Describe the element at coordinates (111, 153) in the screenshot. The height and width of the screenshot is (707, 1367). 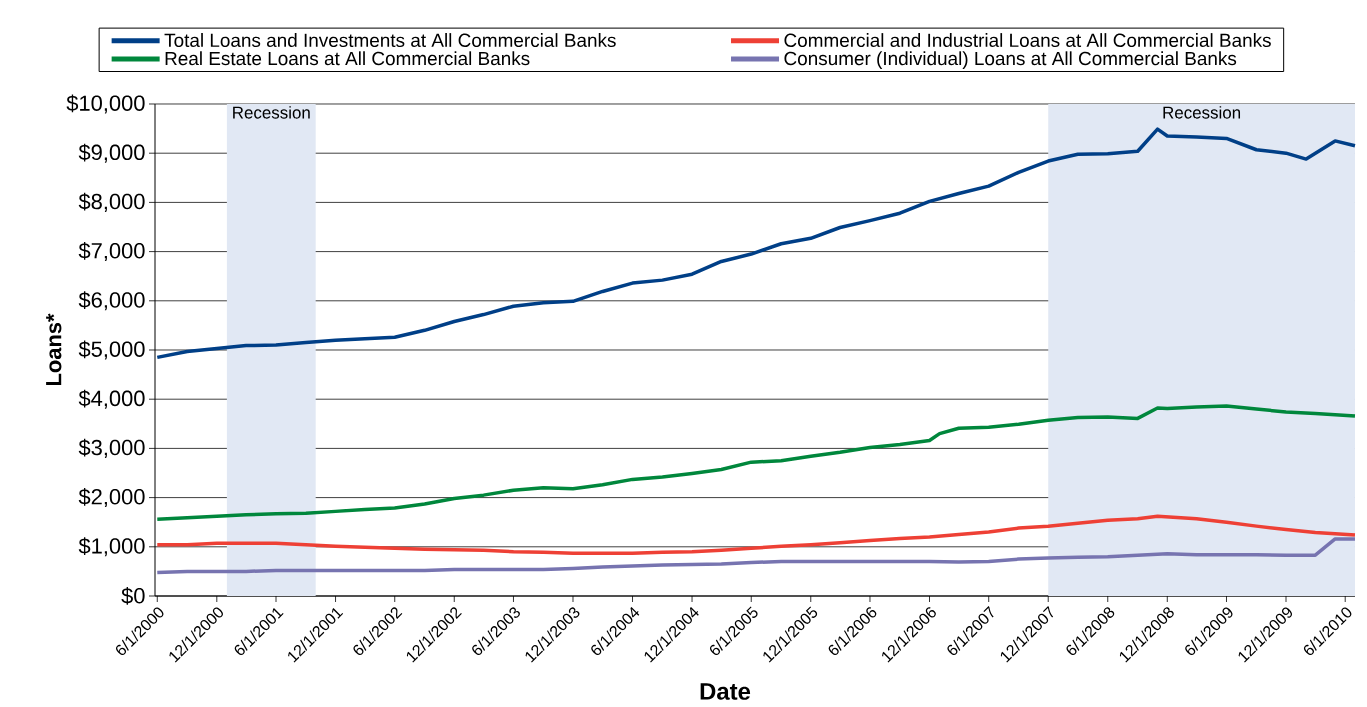
I see `y-tick-label: $9,000` at that location.